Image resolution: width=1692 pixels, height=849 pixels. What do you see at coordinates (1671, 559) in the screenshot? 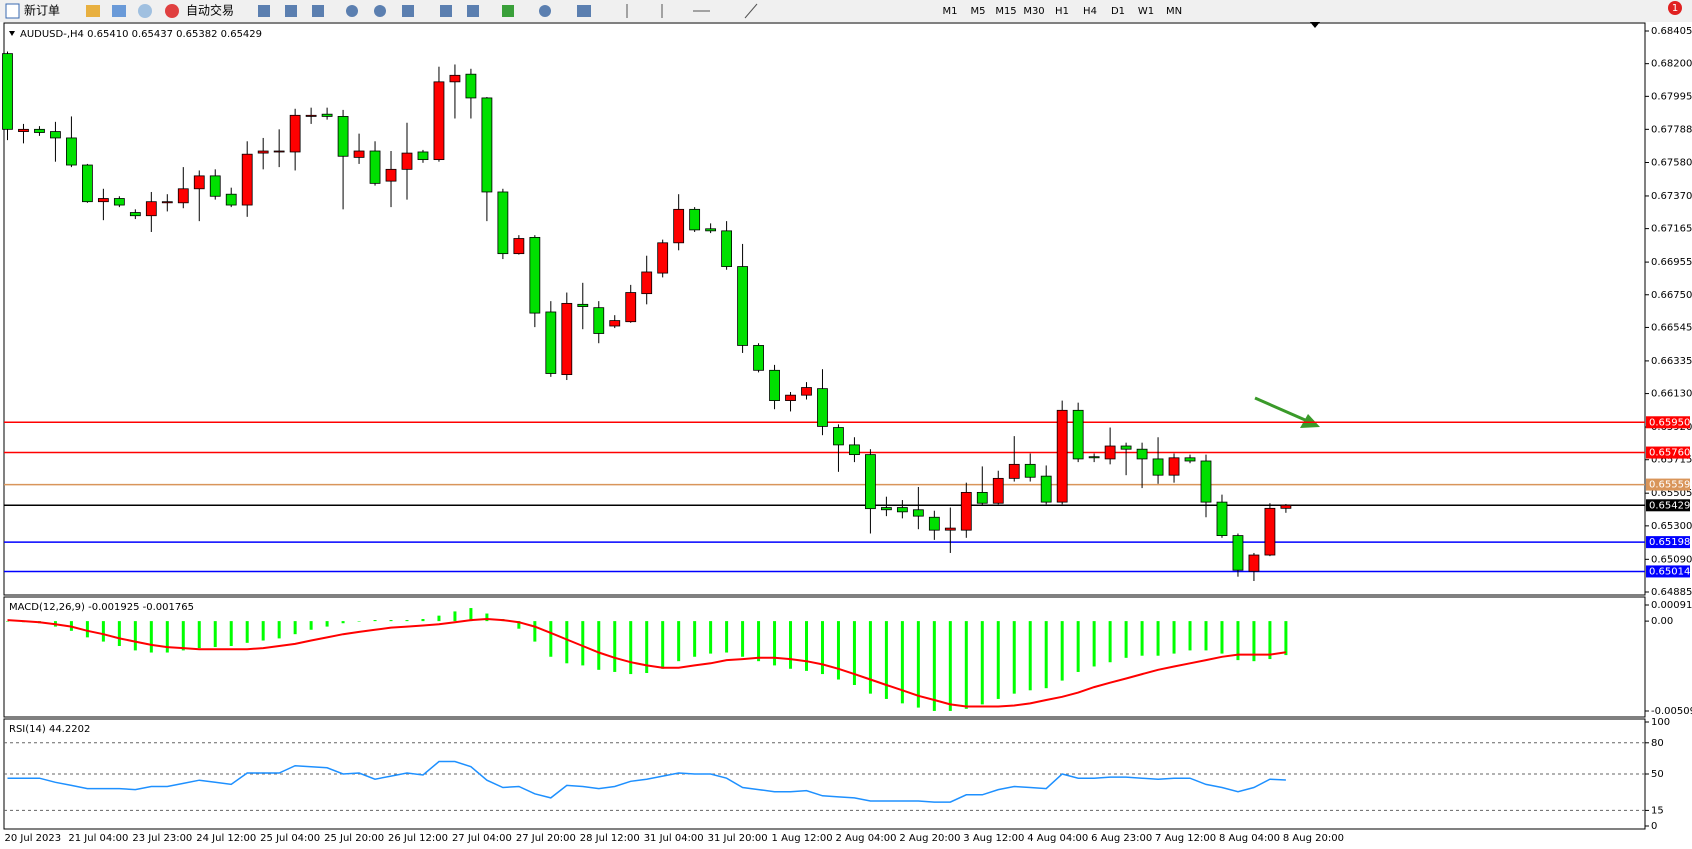
I see `y-tick-label: 0.65090` at bounding box center [1671, 559].